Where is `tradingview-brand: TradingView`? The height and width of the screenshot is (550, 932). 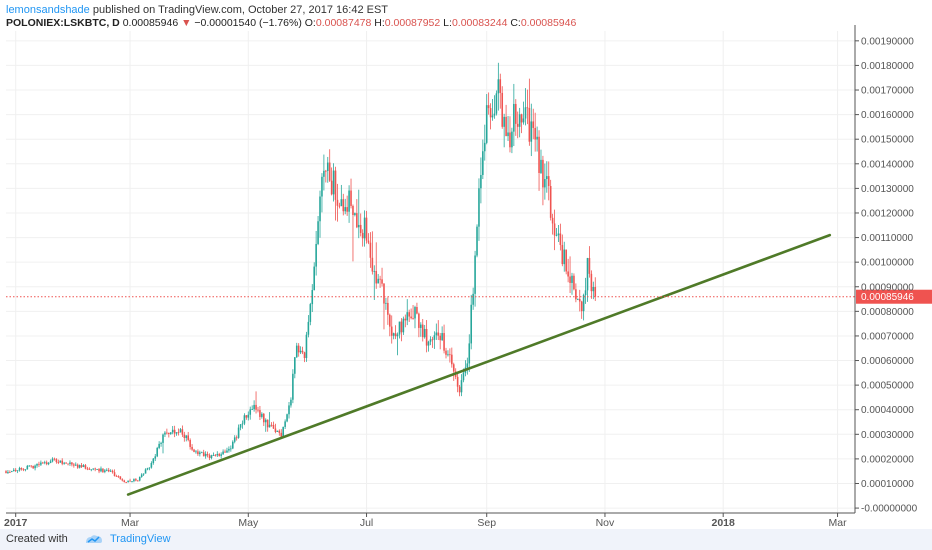 tradingview-brand: TradingView is located at coordinates (140, 539).